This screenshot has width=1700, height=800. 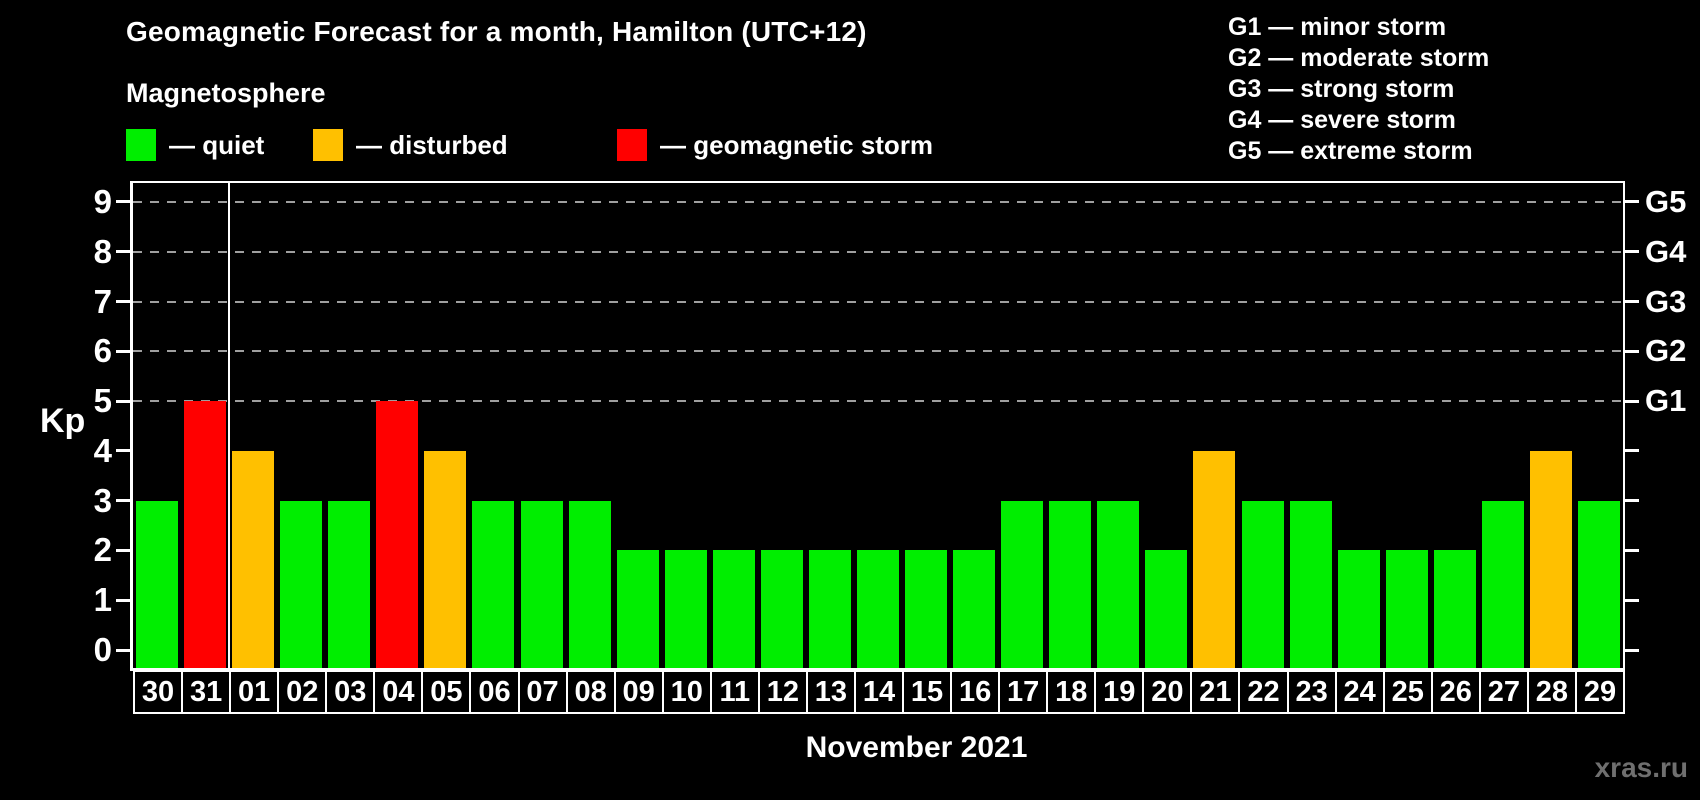 What do you see at coordinates (102, 251) in the screenshot?
I see `y-tick-label-8: 8` at bounding box center [102, 251].